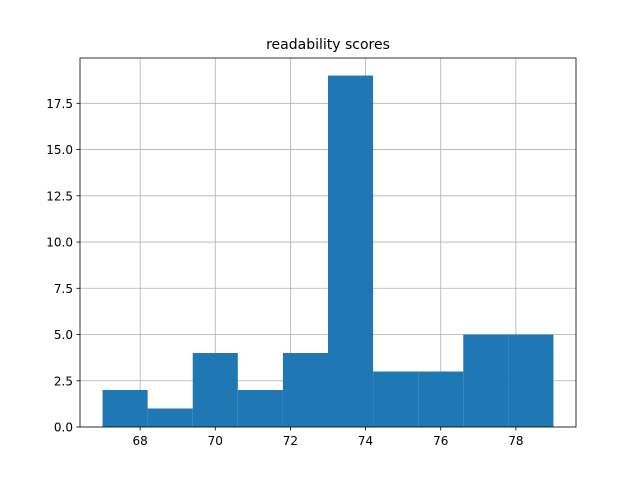 The height and width of the screenshot is (484, 640). Describe the element at coordinates (290, 441) in the screenshot. I see `x-tick-label: 72` at that location.